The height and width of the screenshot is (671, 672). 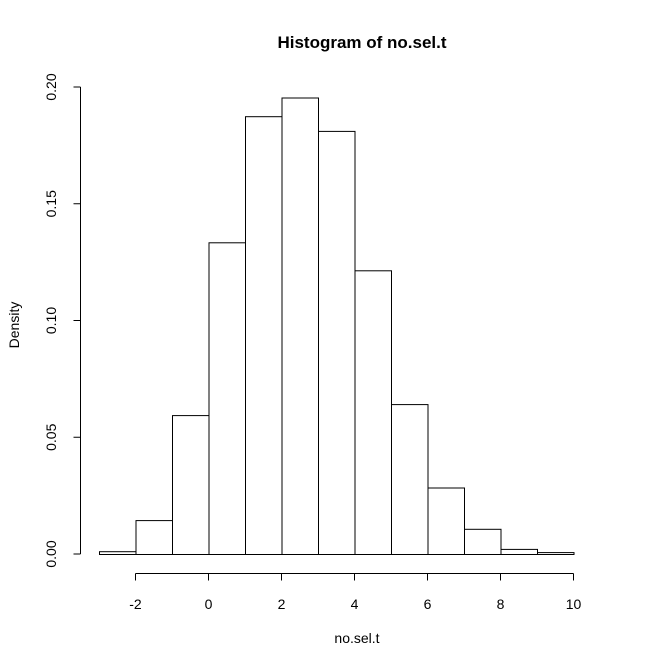 What do you see at coordinates (501, 604) in the screenshot?
I see `x-tick-label: 8` at bounding box center [501, 604].